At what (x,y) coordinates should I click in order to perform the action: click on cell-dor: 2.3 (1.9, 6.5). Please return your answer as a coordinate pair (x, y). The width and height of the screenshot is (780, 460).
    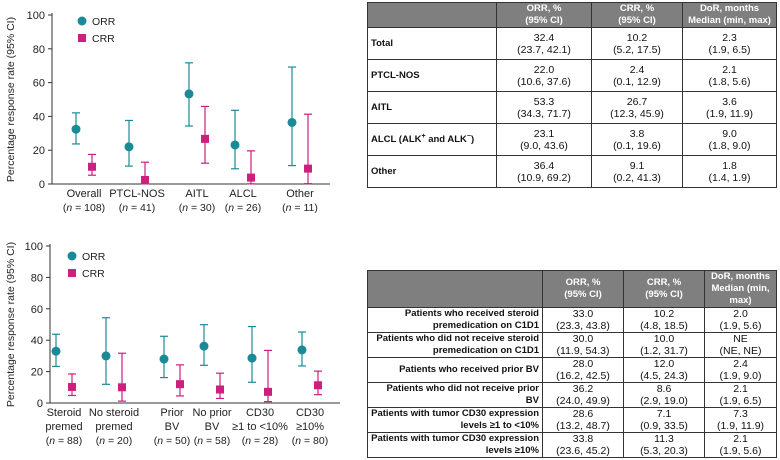
    Looking at the image, I should click on (729, 43).